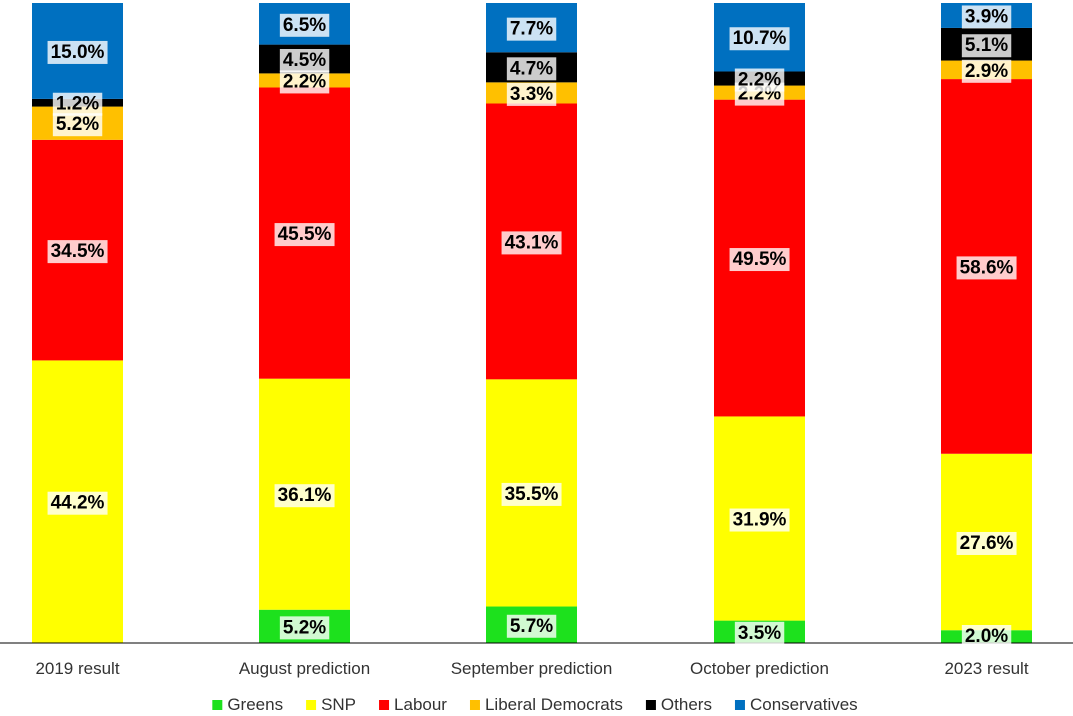  I want to click on svg-text: 3.9%, so click(986, 16).